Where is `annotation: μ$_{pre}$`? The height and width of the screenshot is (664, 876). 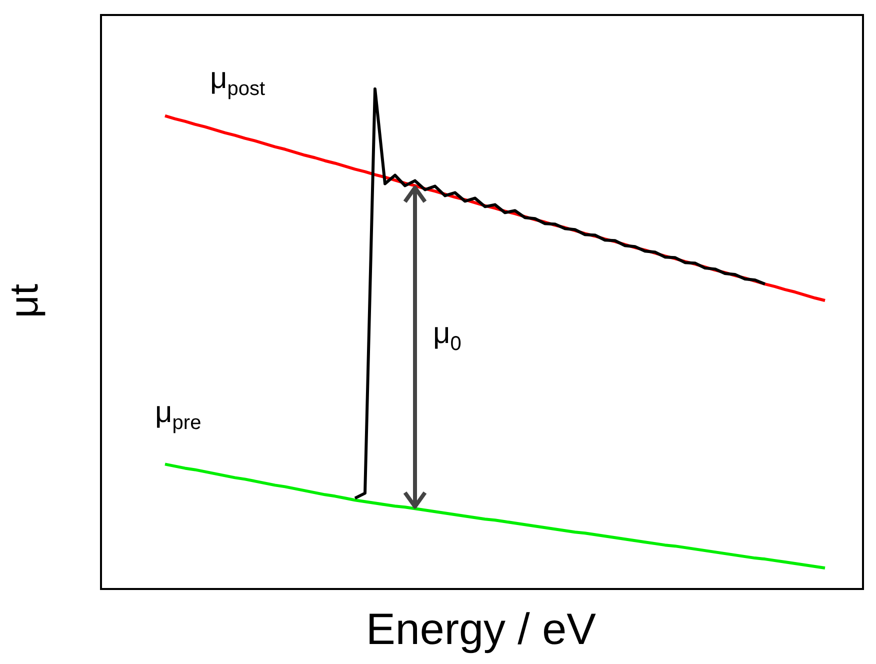 annotation: μ$_{pre}$ is located at coordinates (178, 416).